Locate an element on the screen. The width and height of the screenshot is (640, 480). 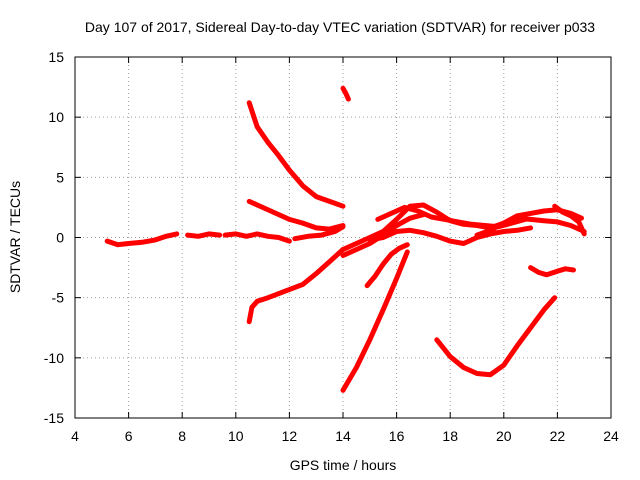
x-tick-label: 20 is located at coordinates (504, 436).